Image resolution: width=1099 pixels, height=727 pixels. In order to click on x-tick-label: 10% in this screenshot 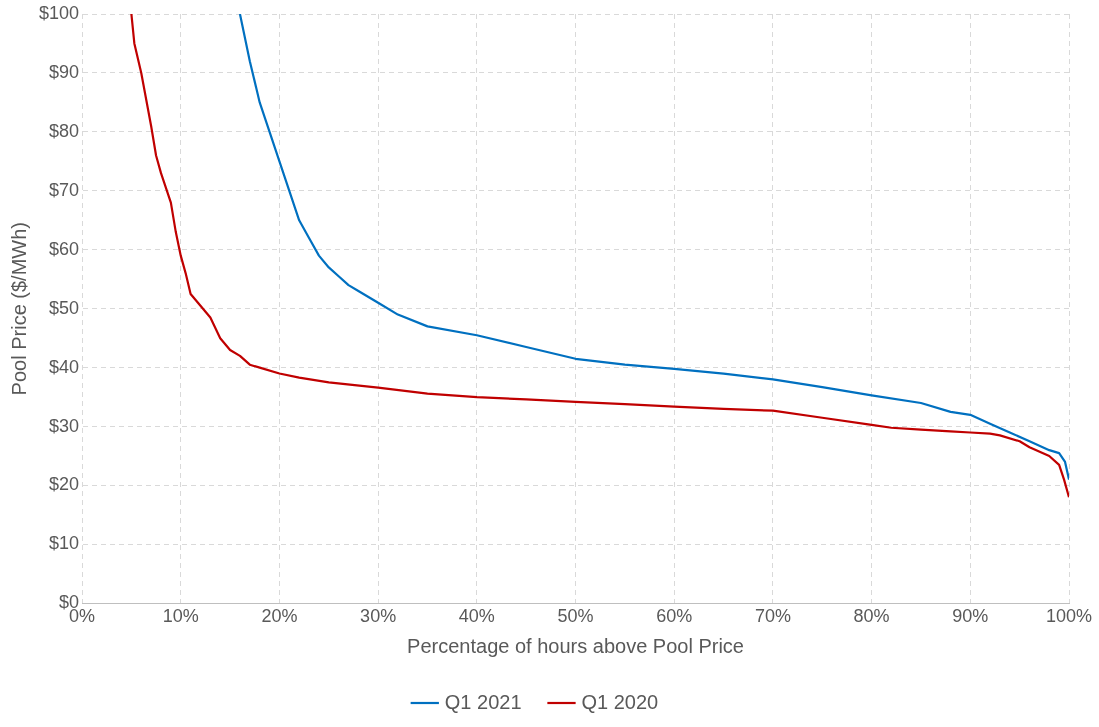, I will do `click(180, 616)`.